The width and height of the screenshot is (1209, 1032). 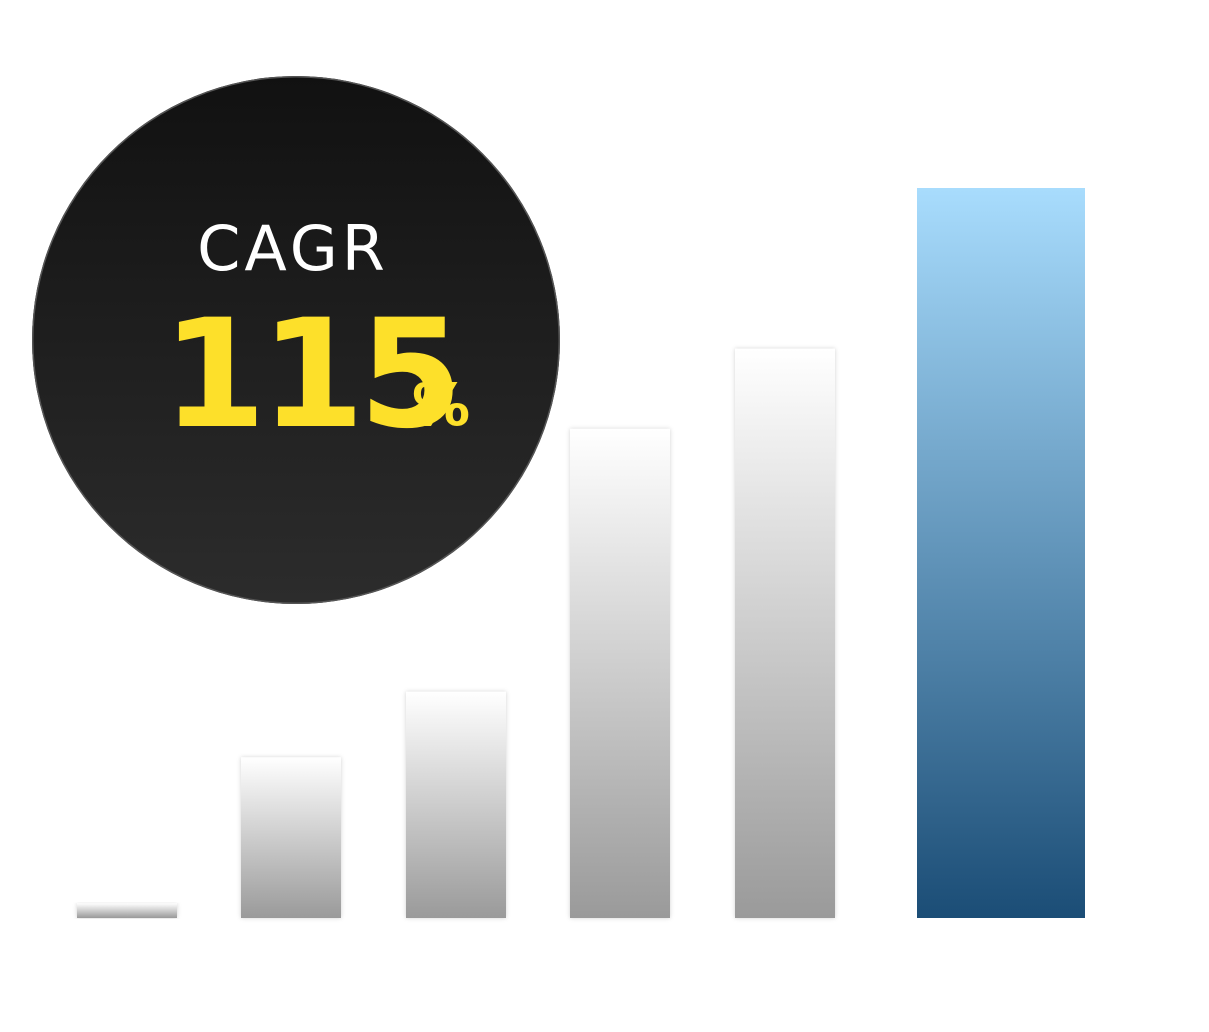 I want to click on cagr-label: CAGR, so click(x=293, y=248).